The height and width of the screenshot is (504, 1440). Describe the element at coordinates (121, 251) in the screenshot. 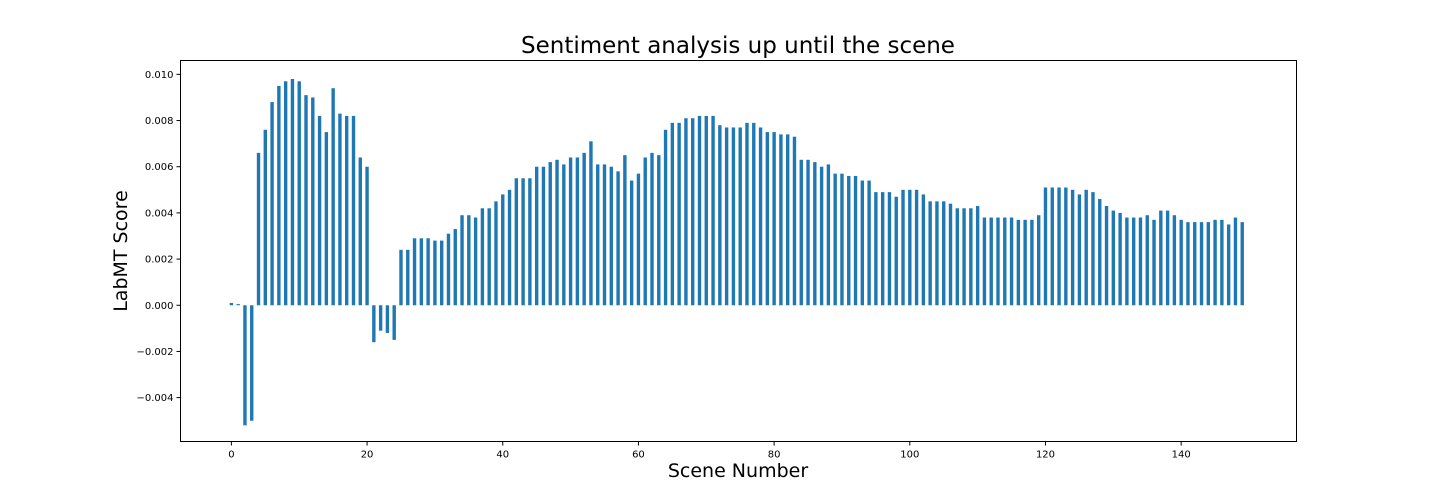

I see `y-axis-label: LabMT Score` at that location.